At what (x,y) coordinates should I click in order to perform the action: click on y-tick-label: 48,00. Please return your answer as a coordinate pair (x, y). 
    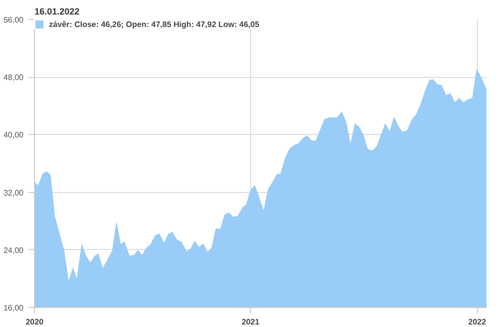
    Looking at the image, I should click on (13, 77).